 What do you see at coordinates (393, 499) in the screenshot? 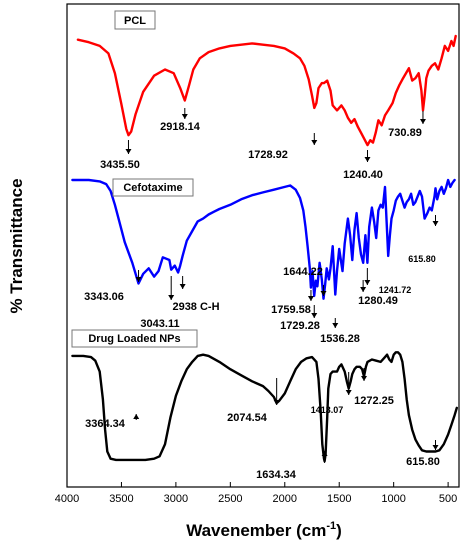
I see `x-tick-label: 1000` at bounding box center [393, 499].